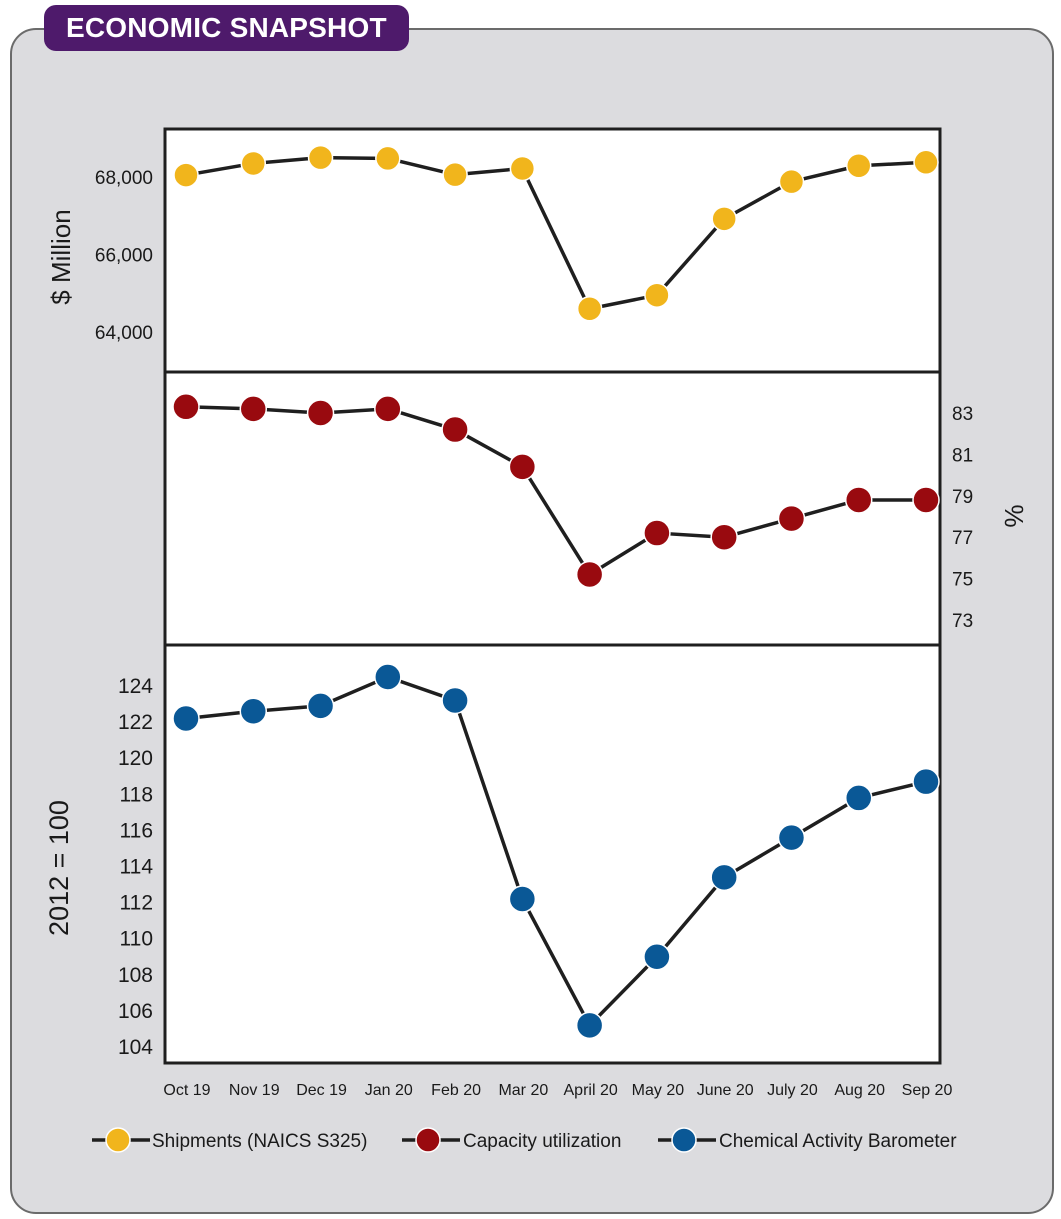 The width and height of the screenshot is (1061, 1219). I want to click on y-tick-label: 66,000, so click(124, 256).